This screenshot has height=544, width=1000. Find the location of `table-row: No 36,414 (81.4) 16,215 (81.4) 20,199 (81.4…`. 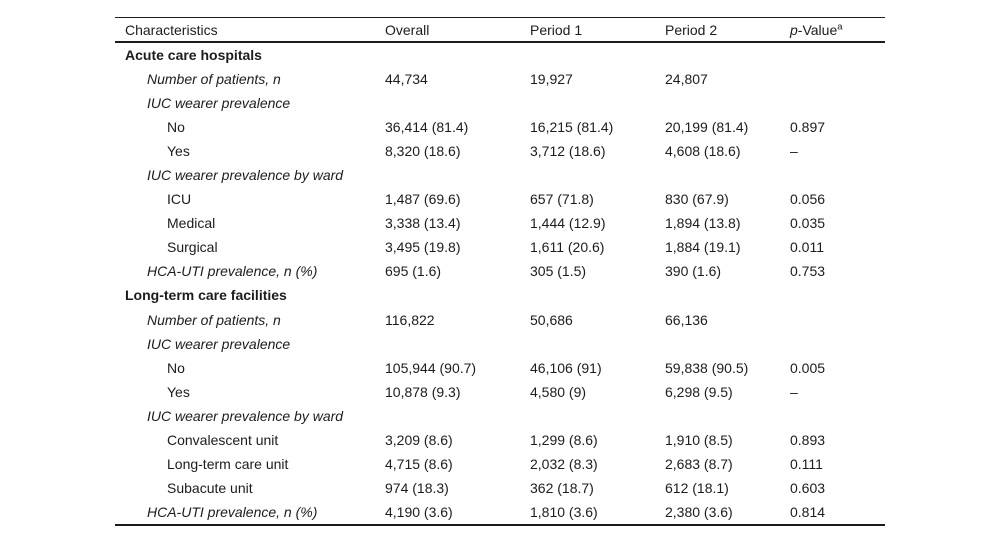

table-row: No 36,414 (81.4) 16,215 (81.4) 20,199 (81.4… is located at coordinates (500, 127).